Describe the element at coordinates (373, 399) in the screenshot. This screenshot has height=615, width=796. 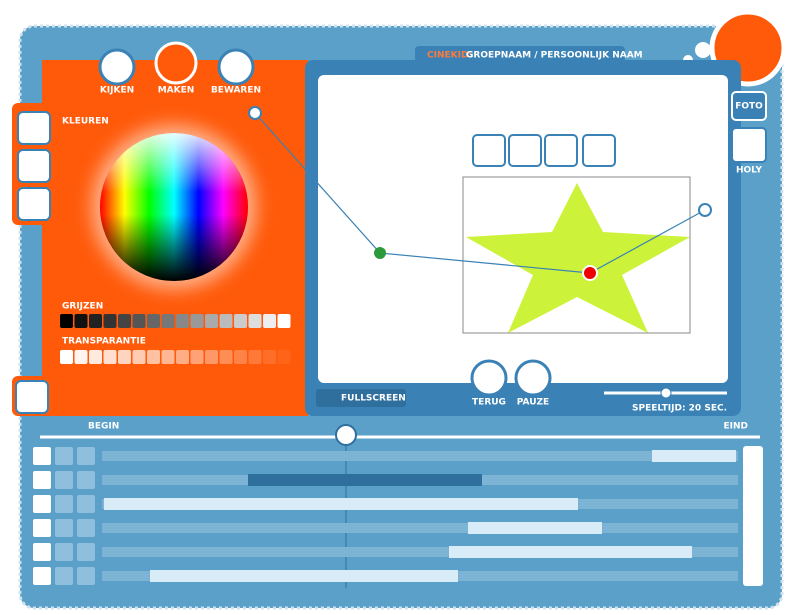
I see `fullscreen-label: FULLSCREEN` at that location.